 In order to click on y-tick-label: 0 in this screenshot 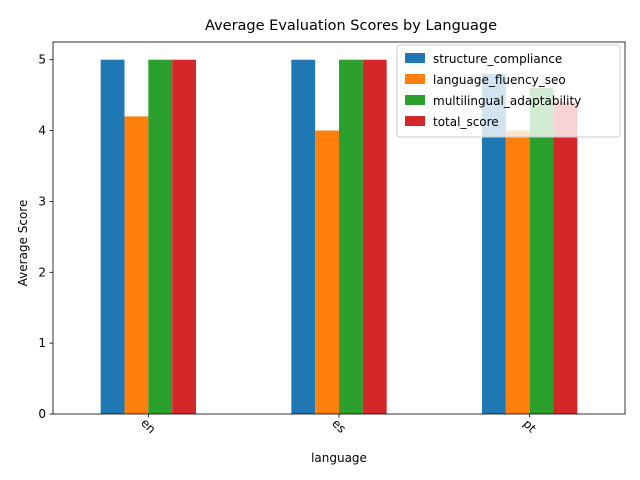, I will do `click(42, 414)`.